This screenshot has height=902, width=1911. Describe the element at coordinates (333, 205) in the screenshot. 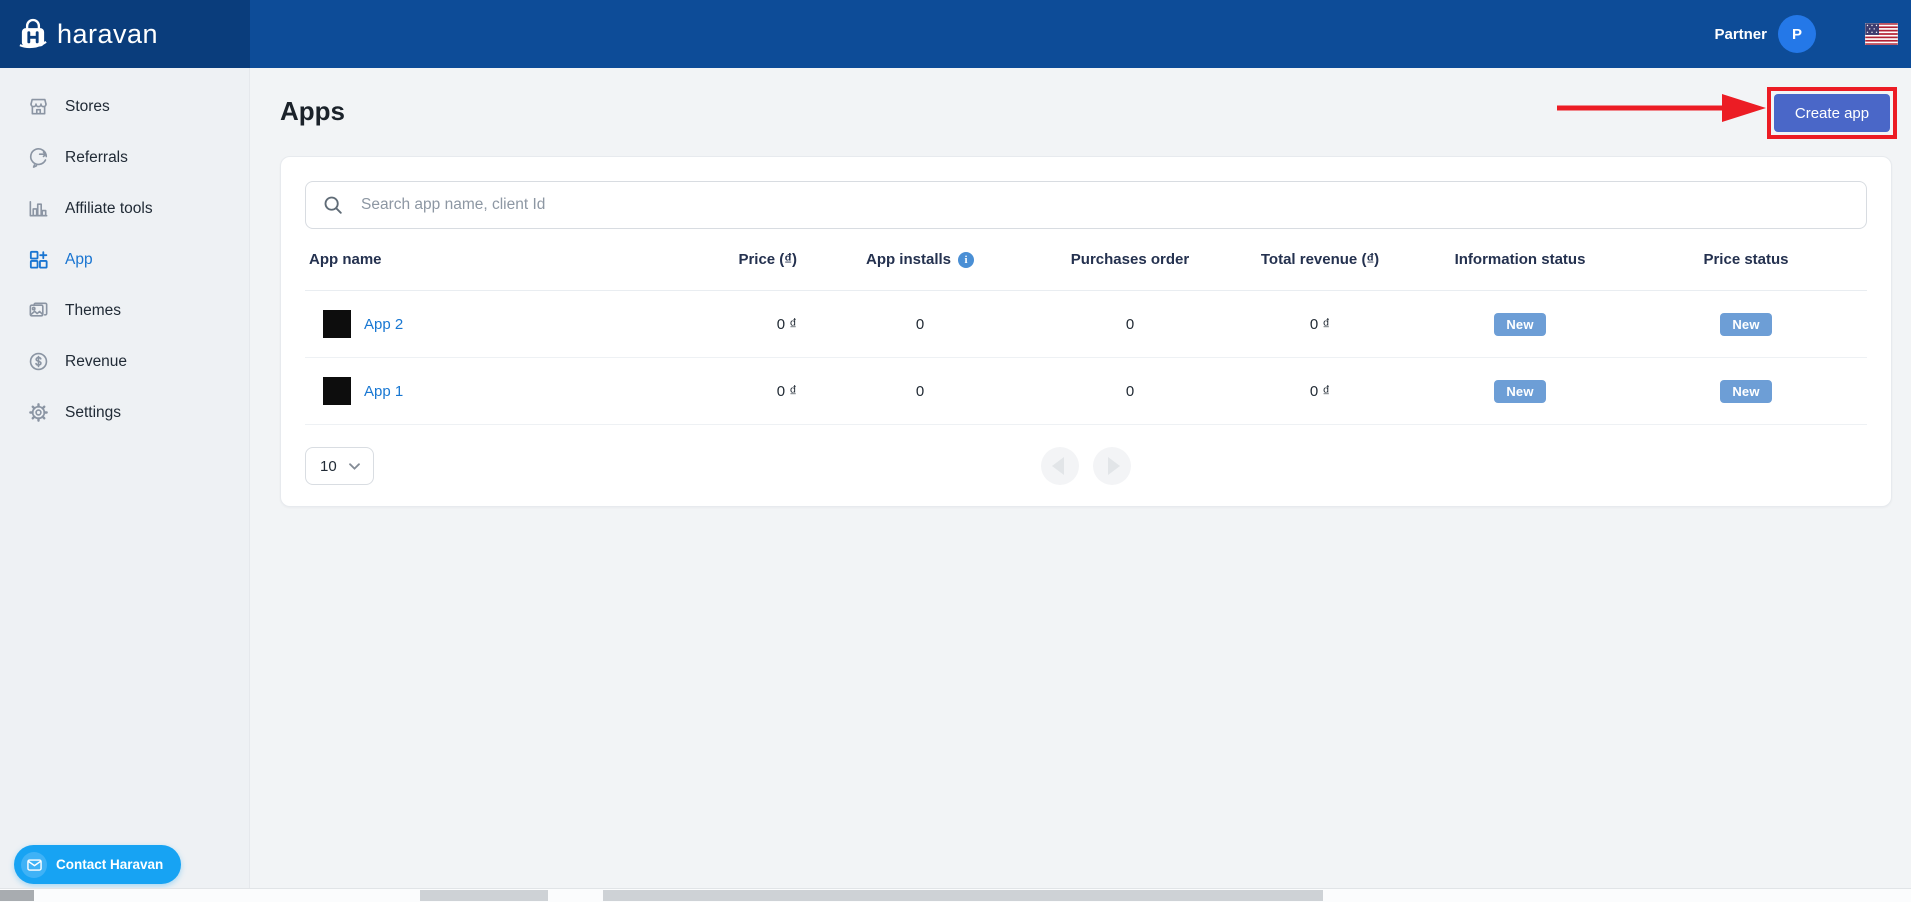

I see `search-icon` at that location.